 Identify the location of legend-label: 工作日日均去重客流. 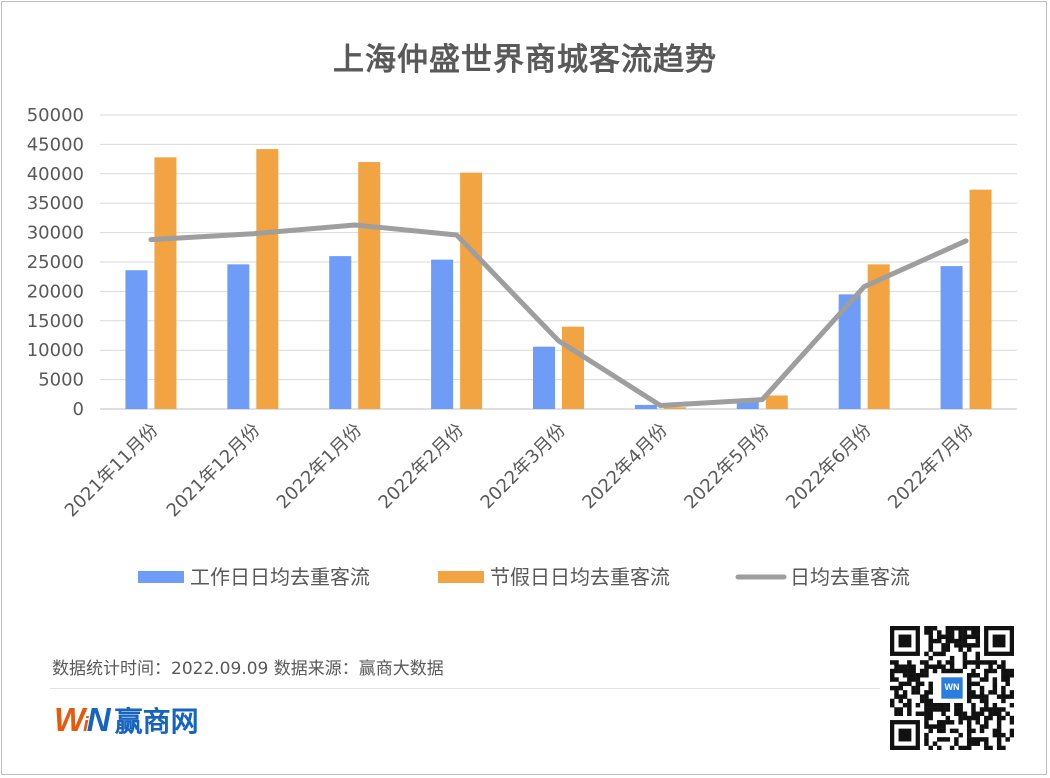
(280, 577).